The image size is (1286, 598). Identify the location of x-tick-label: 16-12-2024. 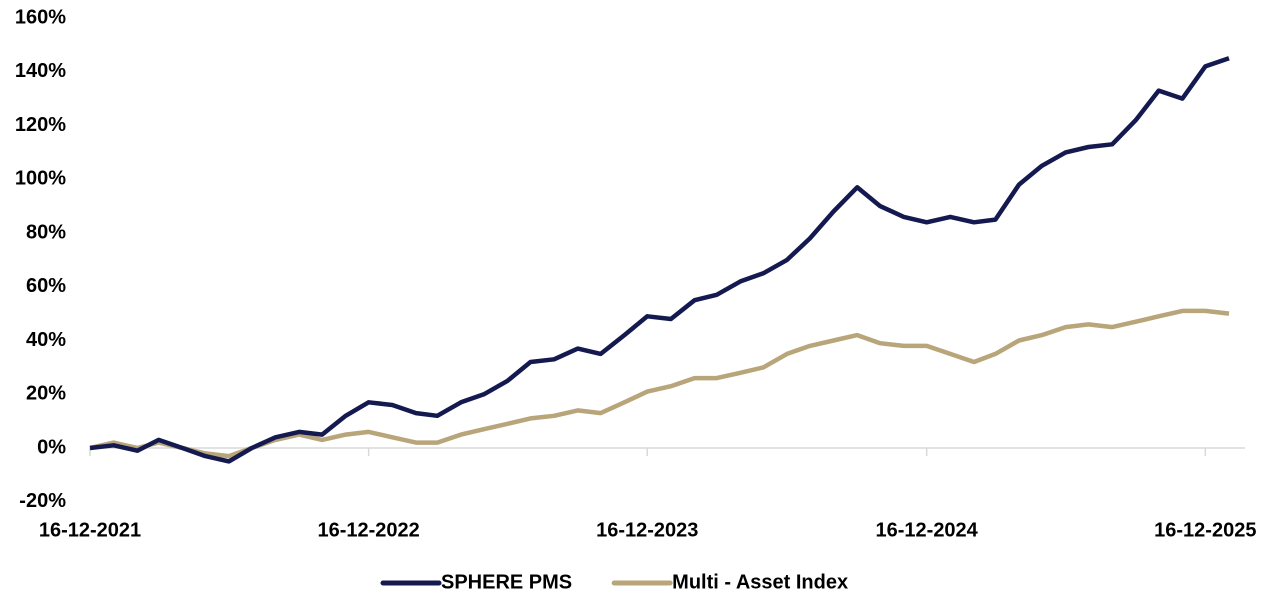
(927, 530).